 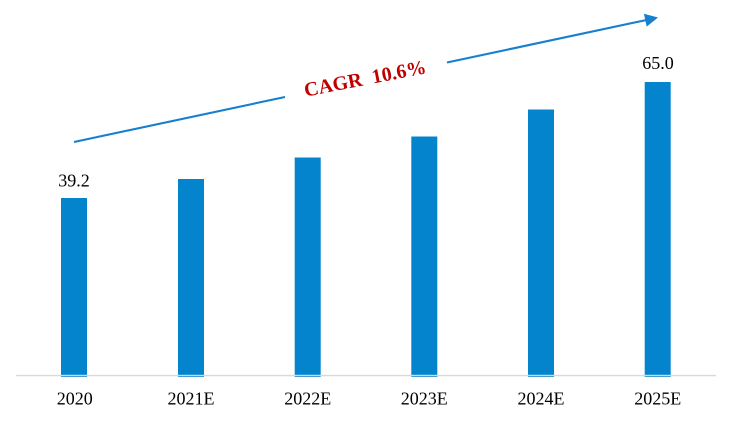 What do you see at coordinates (657, 399) in the screenshot?
I see `svg-text: 2025E` at bounding box center [657, 399].